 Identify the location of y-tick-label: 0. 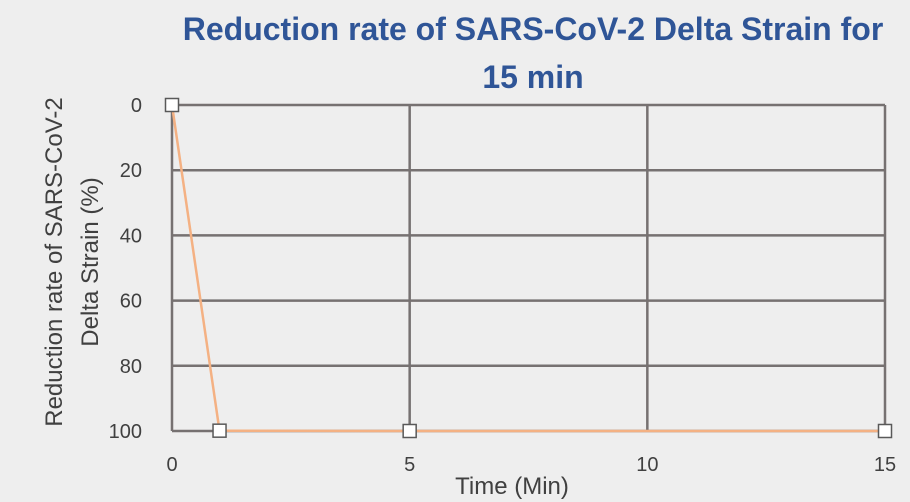
(136, 106).